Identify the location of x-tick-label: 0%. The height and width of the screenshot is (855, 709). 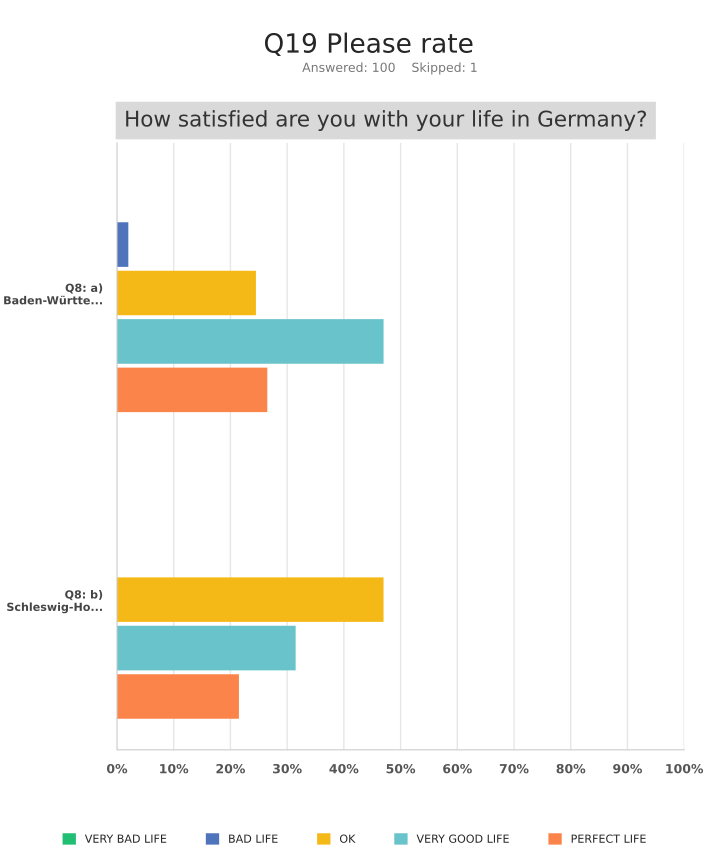
(117, 769).